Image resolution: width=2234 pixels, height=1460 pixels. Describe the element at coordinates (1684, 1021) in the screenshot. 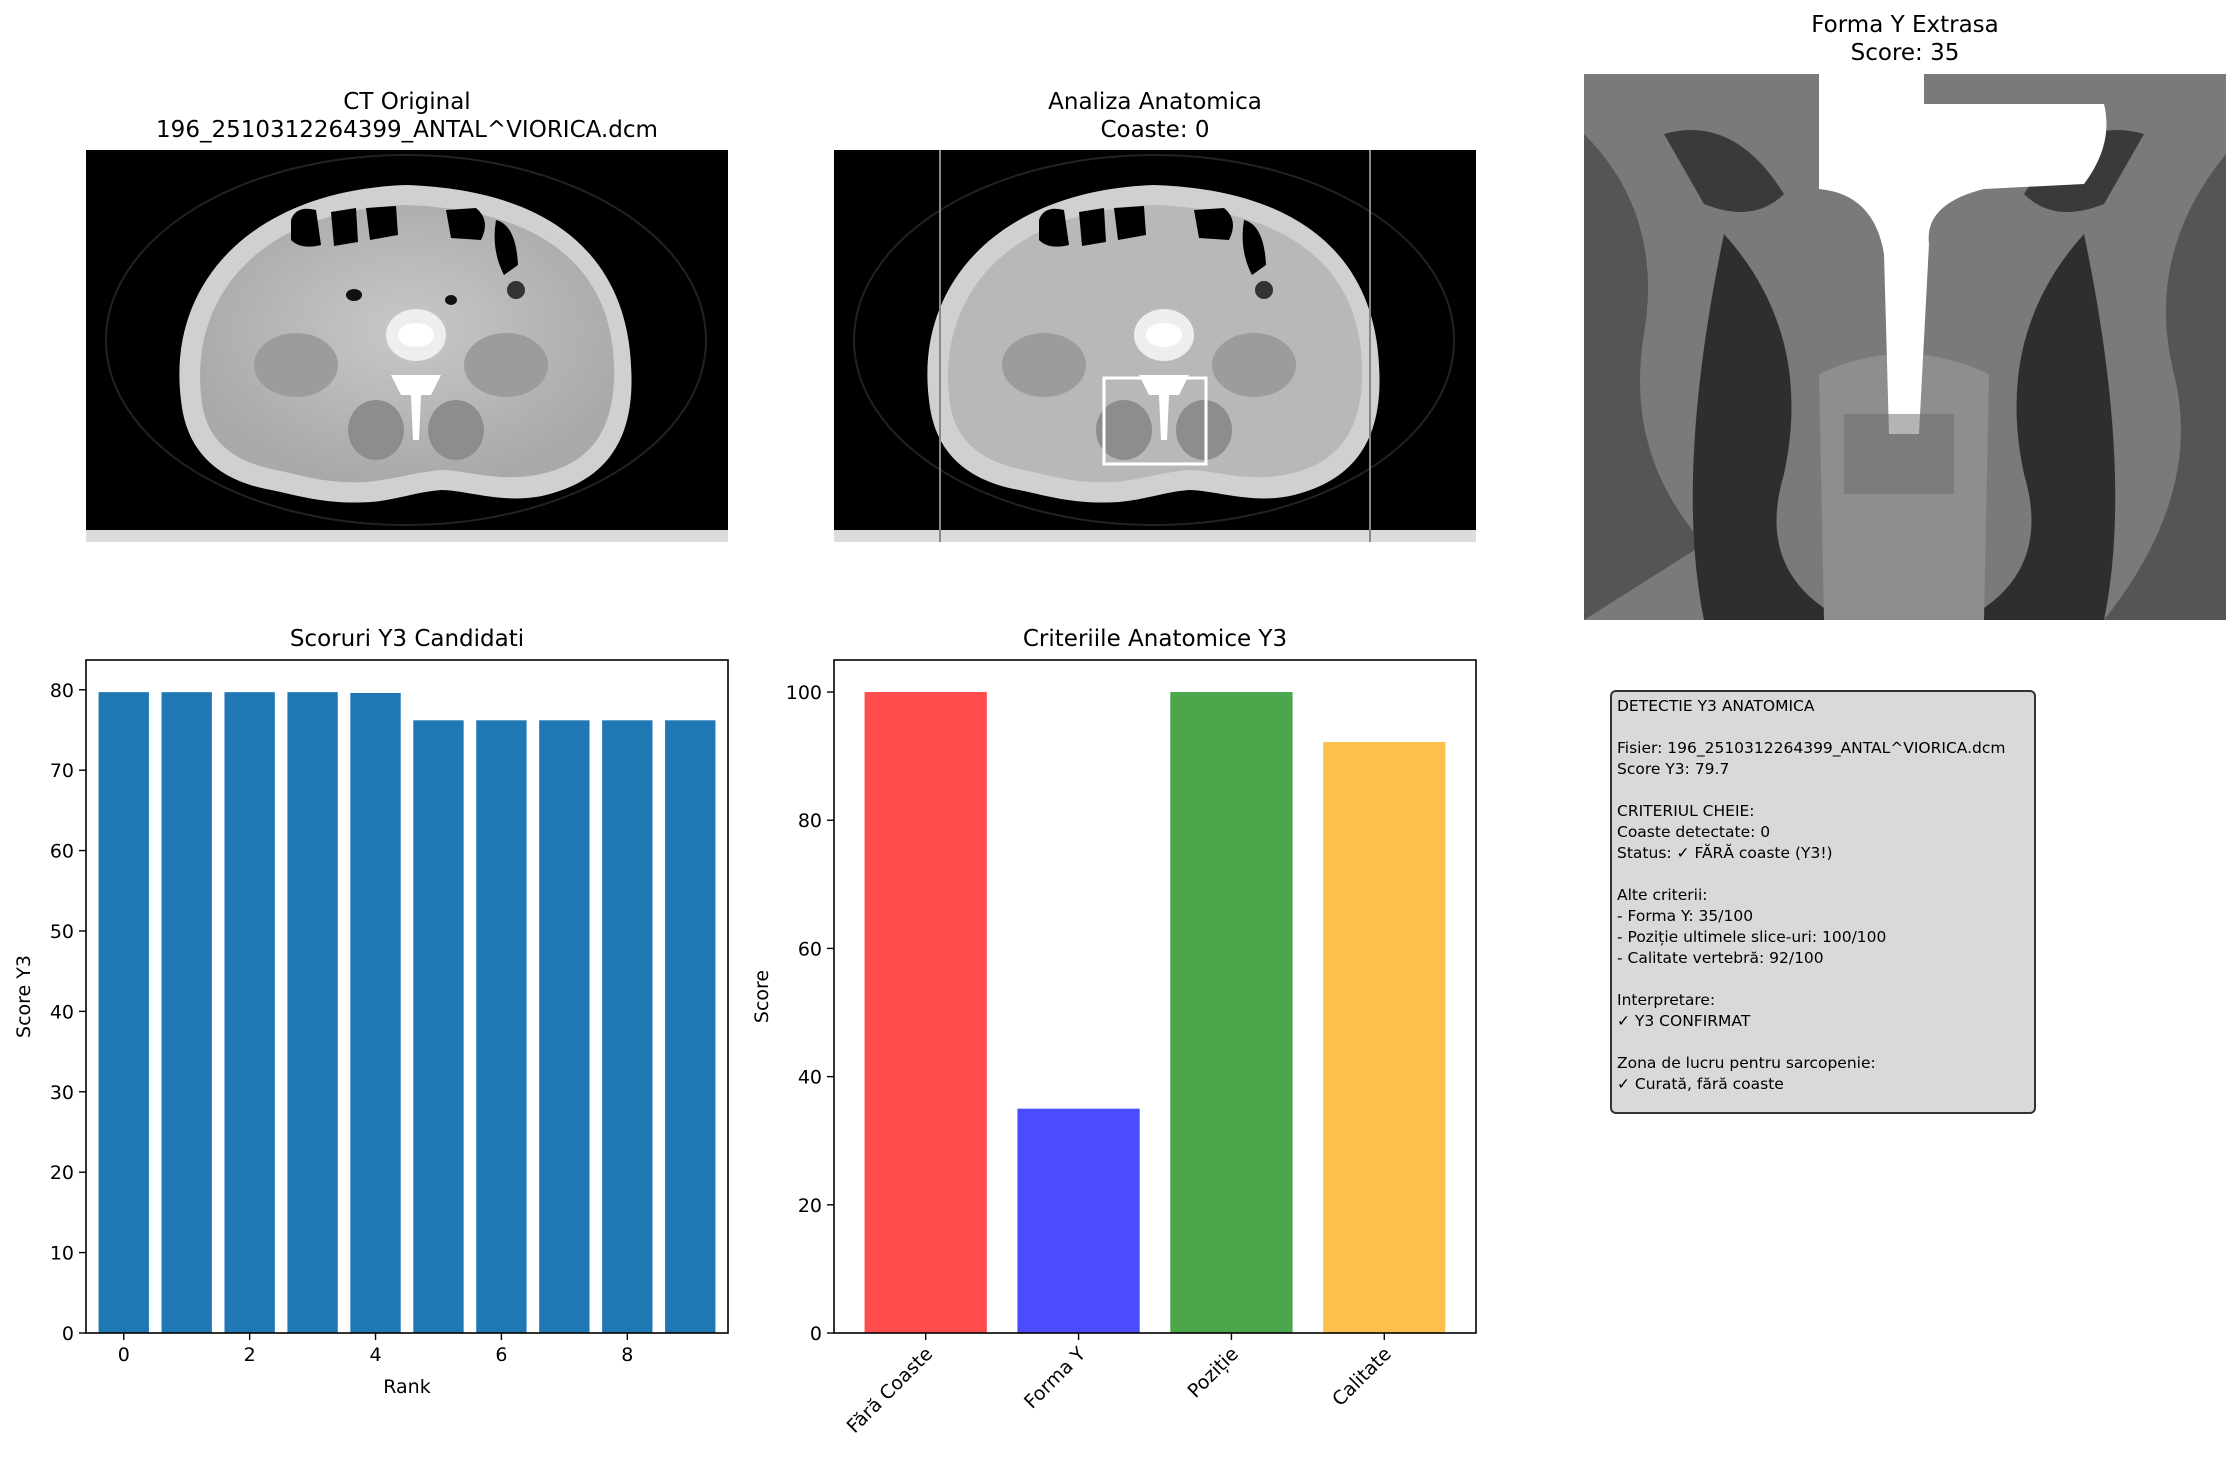

I see `info-line: ✓ Y3 CONFIRMAT` at that location.